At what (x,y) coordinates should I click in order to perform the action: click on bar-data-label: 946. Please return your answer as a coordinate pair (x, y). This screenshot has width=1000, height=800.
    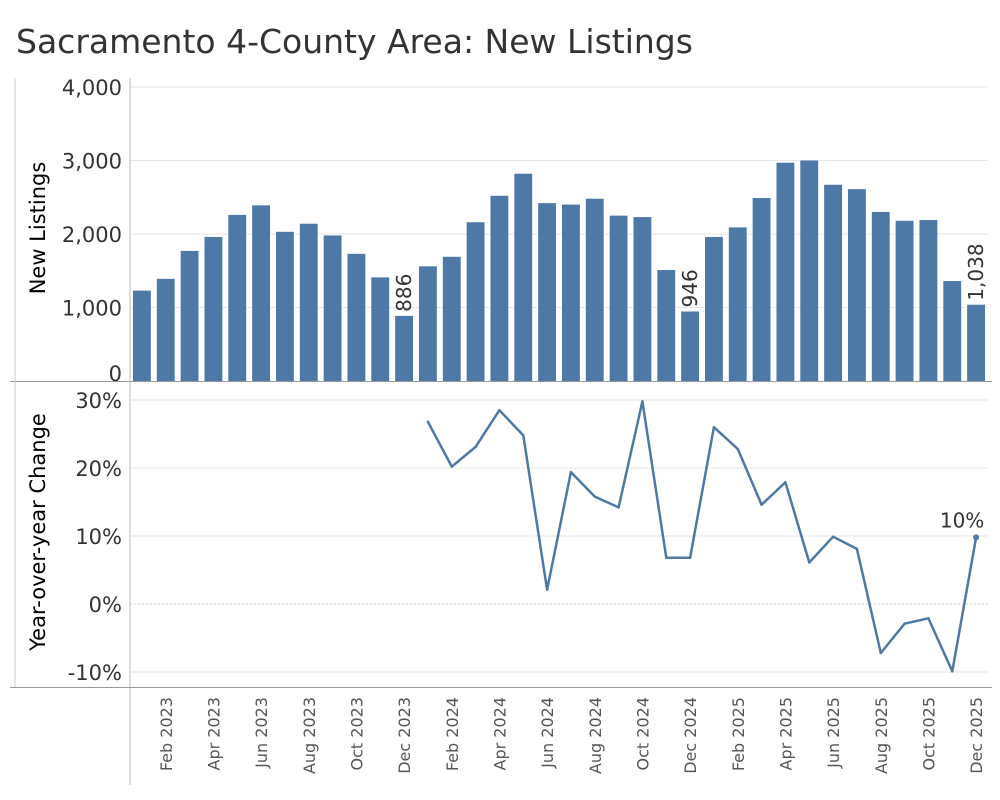
    Looking at the image, I should click on (690, 288).